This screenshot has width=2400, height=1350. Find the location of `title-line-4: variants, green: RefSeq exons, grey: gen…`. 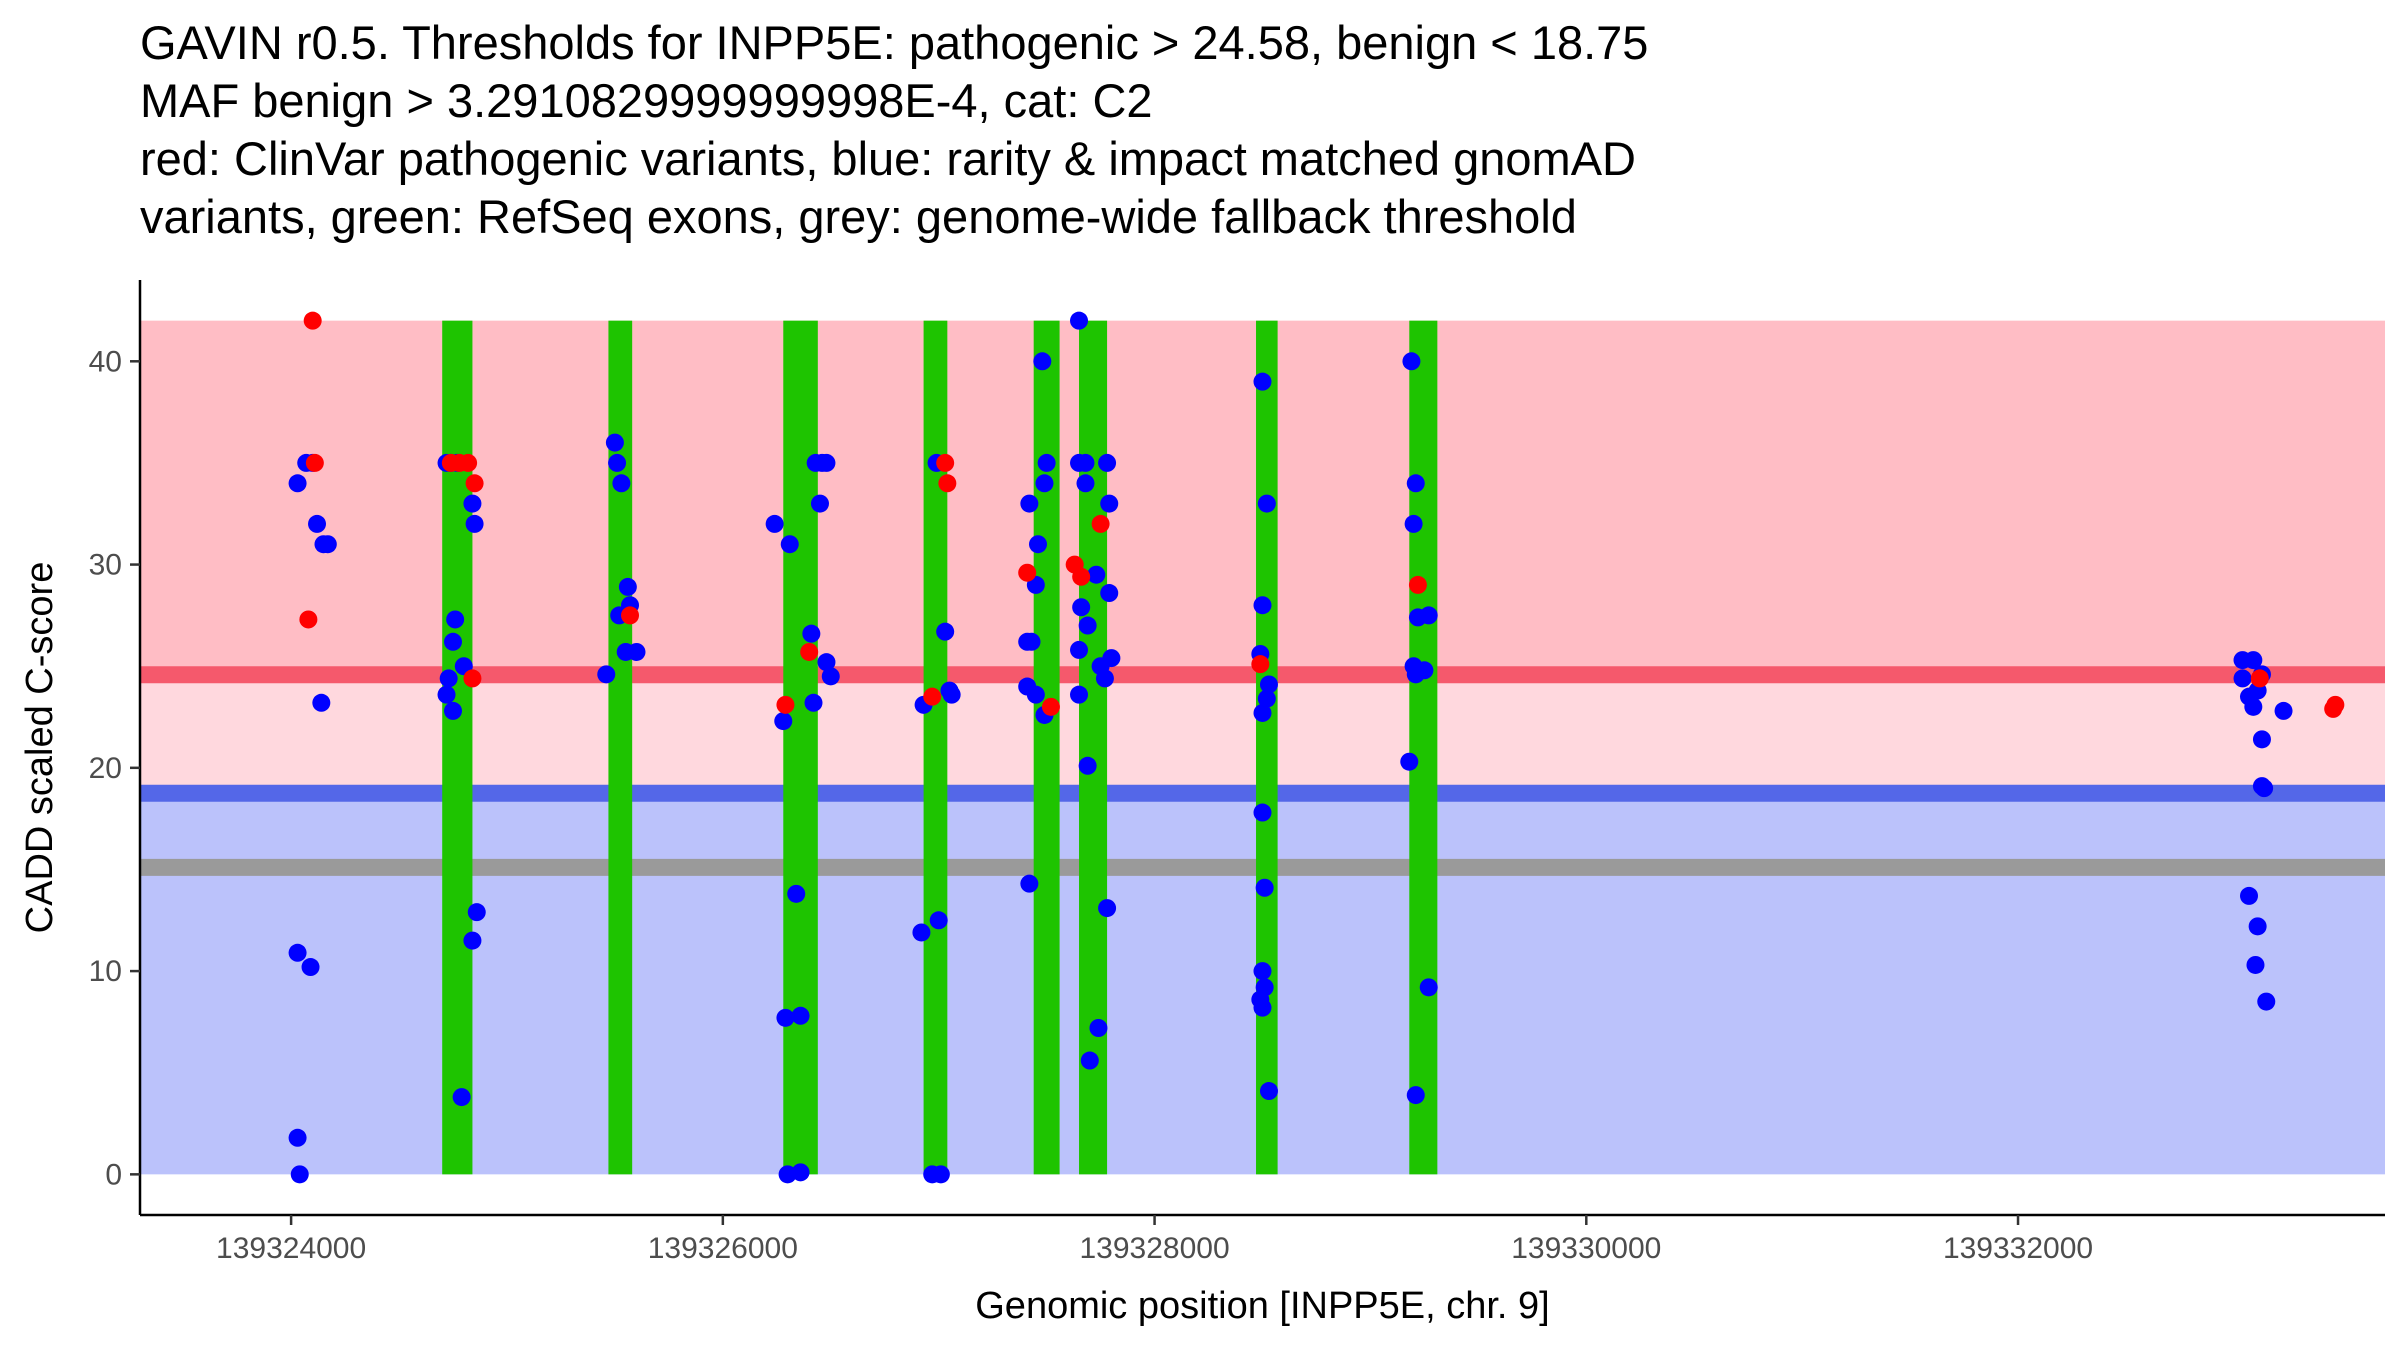

title-line-4: variants, green: RefSeq exons, grey: gen… is located at coordinates (858, 216).